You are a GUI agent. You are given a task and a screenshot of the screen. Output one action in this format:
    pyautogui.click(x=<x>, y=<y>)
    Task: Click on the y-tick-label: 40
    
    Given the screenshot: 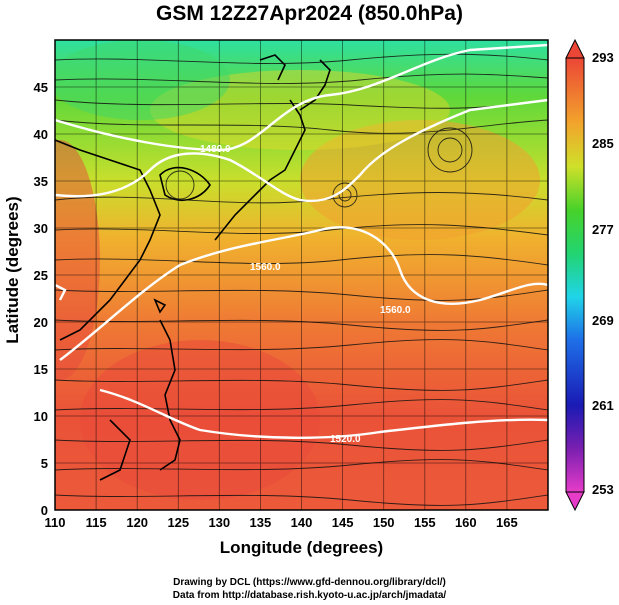 What is the action you would take?
    pyautogui.click(x=41, y=134)
    